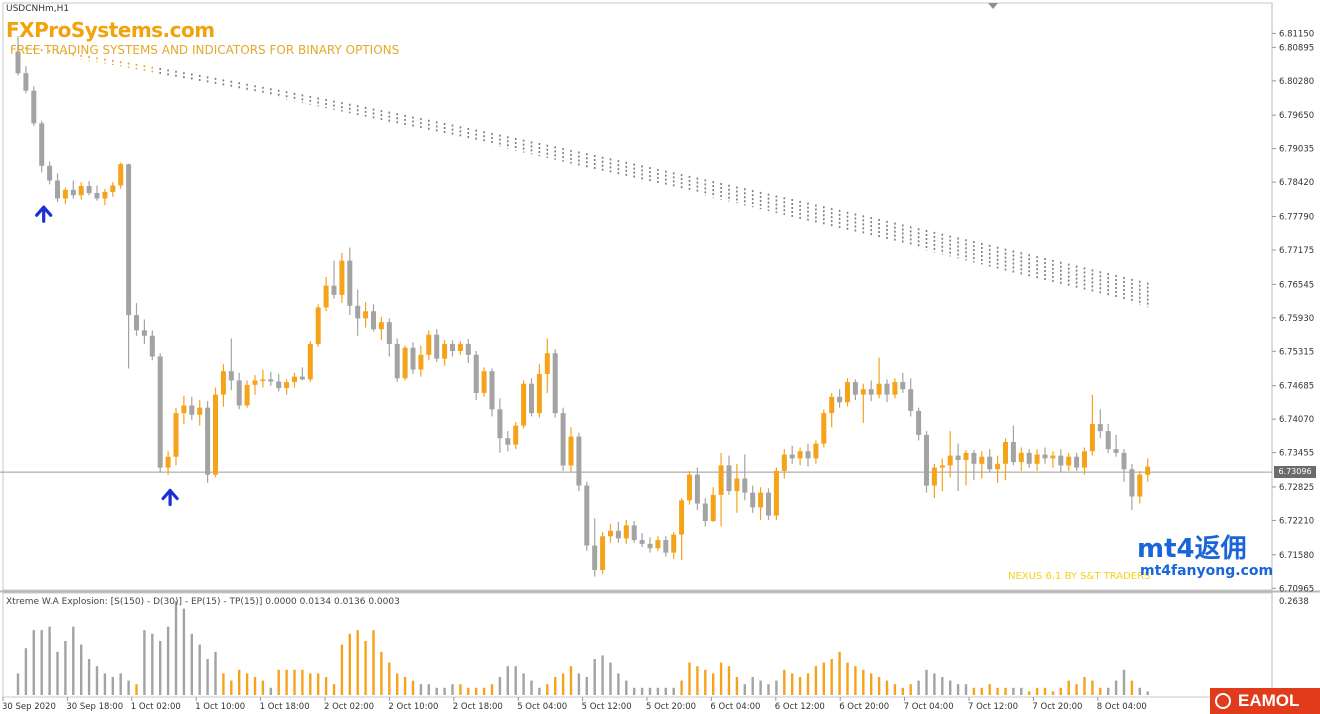 The image size is (1320, 714). What do you see at coordinates (1296, 556) in the screenshot?
I see `y-tick-label: 6.71580` at bounding box center [1296, 556].